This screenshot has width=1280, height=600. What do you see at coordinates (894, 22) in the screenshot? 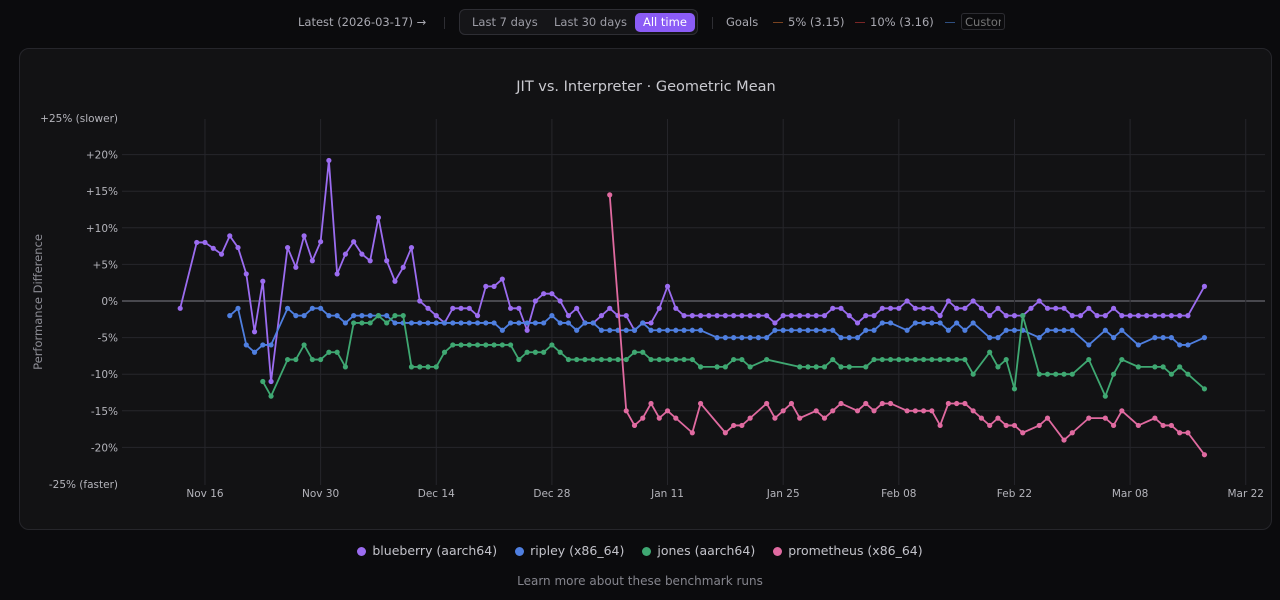
I see `goal-10-percent: 10% (3.16)` at bounding box center [894, 22].